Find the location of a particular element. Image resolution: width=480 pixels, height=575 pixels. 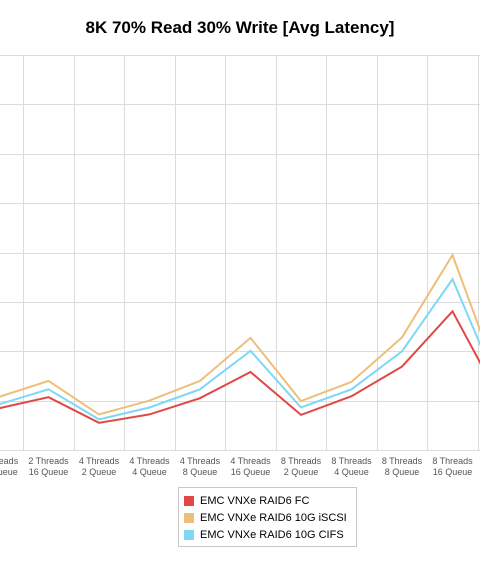

legend-item: EMC VNXe RAID6 10G CIFS is located at coordinates (270, 534).